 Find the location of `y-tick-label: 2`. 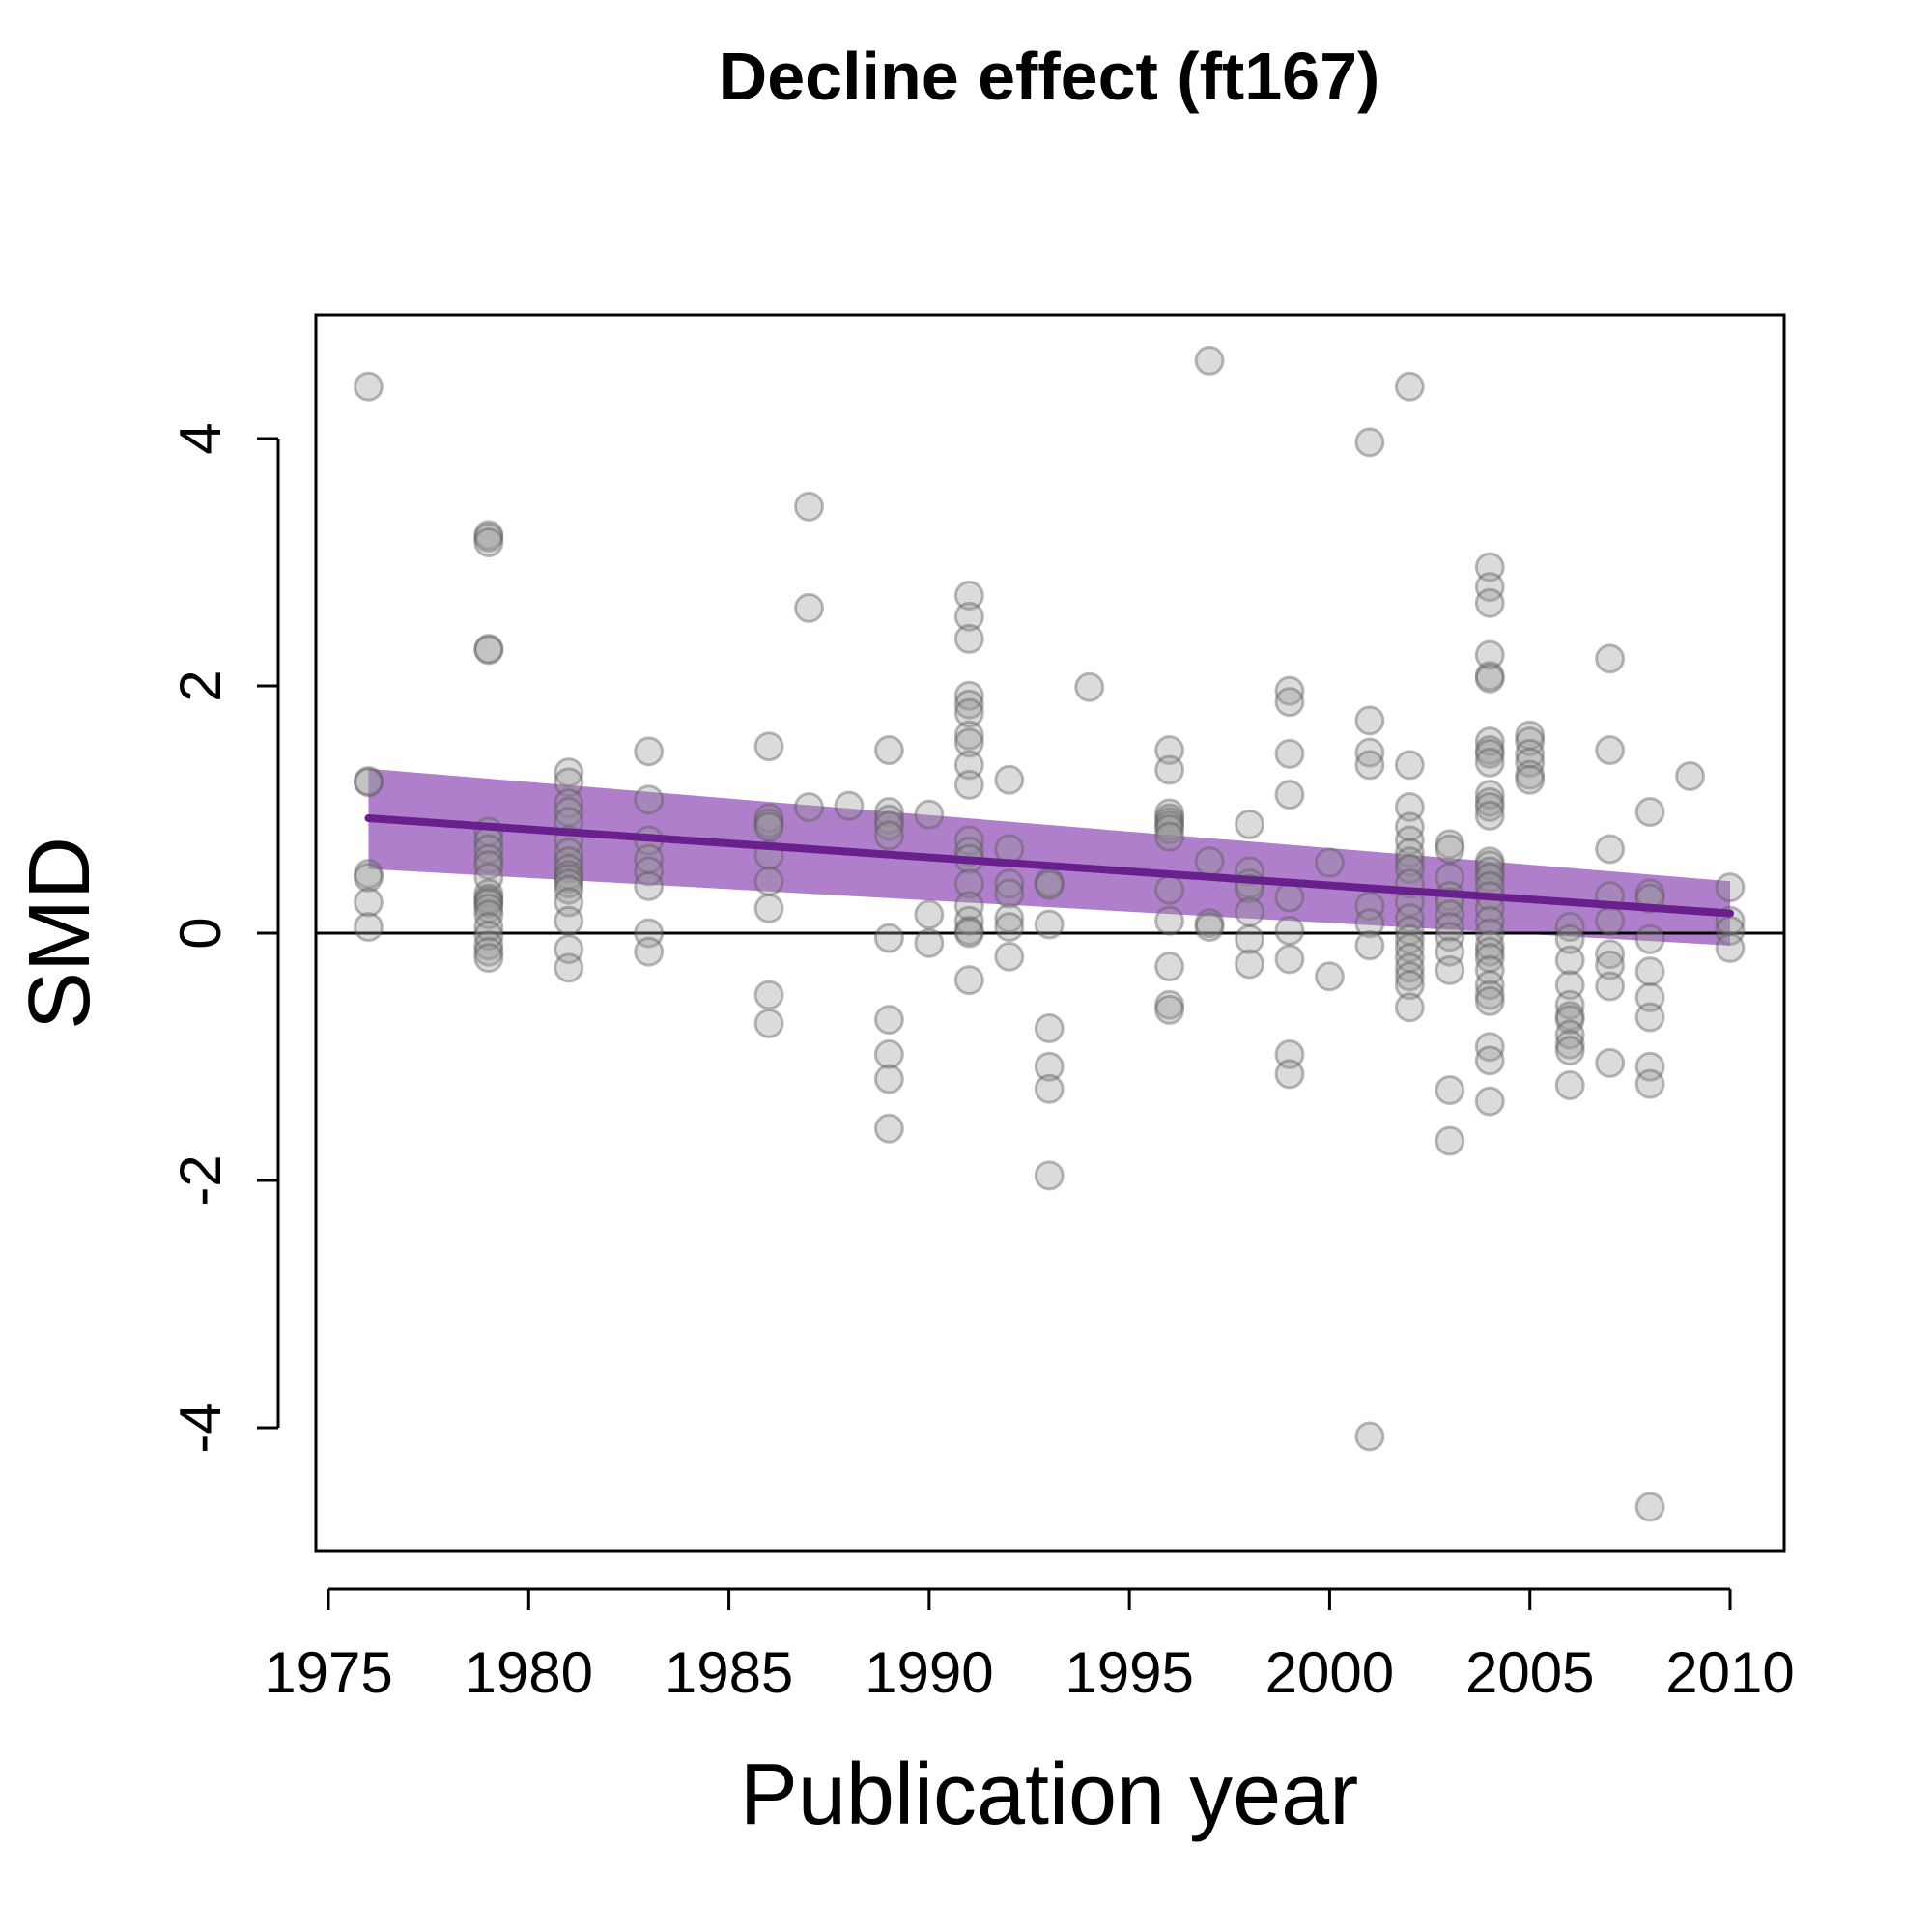

y-tick-label: 2 is located at coordinates (200, 685).